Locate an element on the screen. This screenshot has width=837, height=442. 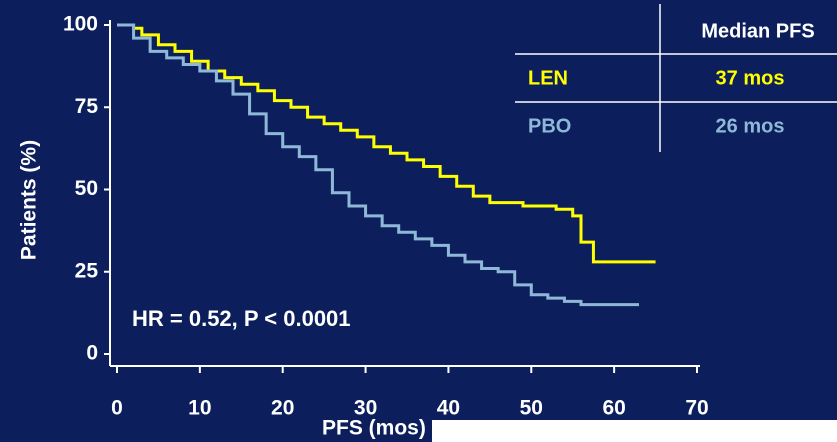
y-tick-label: 75 is located at coordinates (87, 106).